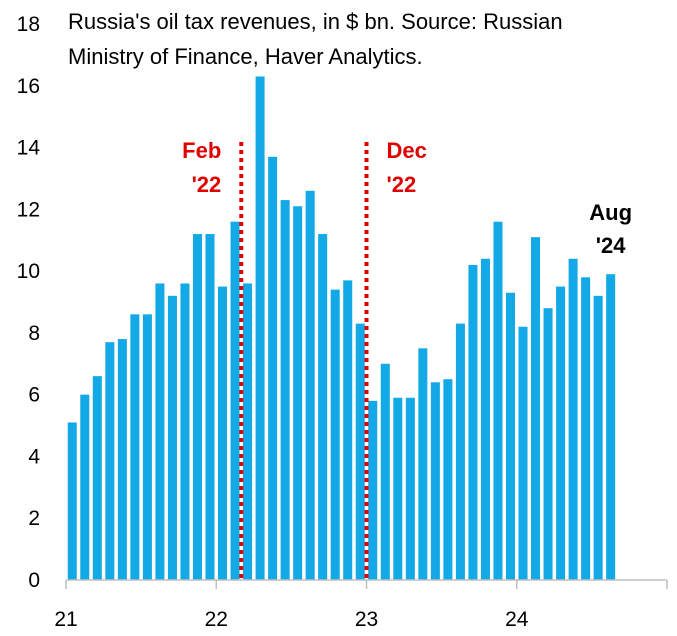 The image size is (677, 636). What do you see at coordinates (29, 148) in the screenshot?
I see `y-tick-label: 14` at bounding box center [29, 148].